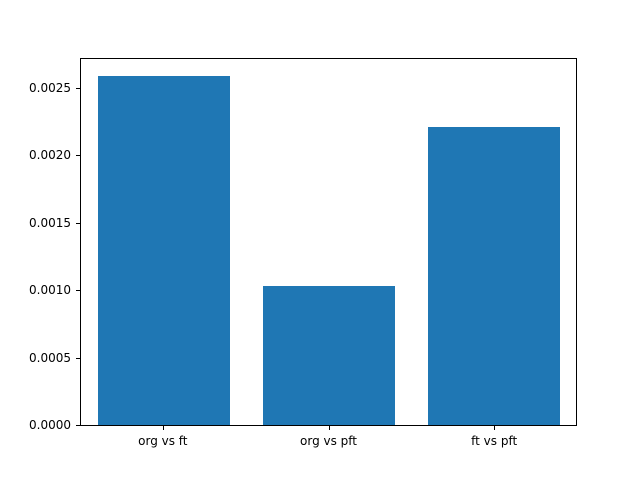 Image resolution: width=640 pixels, height=480 pixels. I want to click on y-tick-label: 0.0015, so click(50, 222).